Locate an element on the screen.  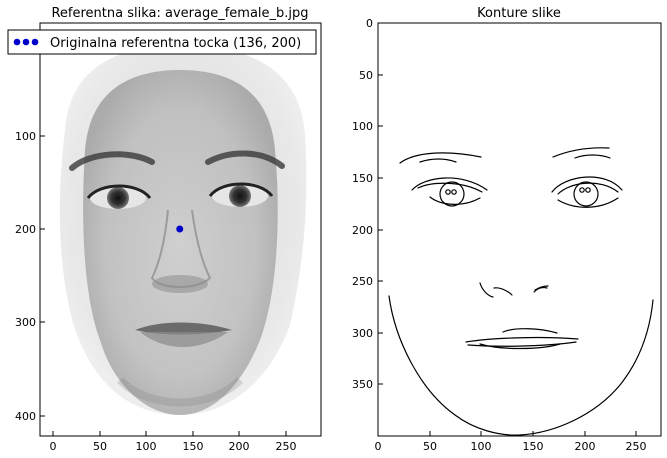
right-y-tick-label: 200 is located at coordinates (362, 230).